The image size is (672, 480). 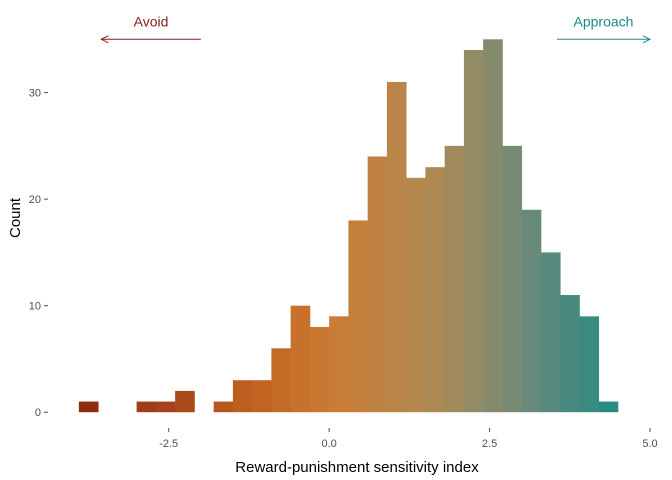 What do you see at coordinates (408, 439) in the screenshot?
I see `x-axis: -2.5 0.0 2.5 5.0` at bounding box center [408, 439].